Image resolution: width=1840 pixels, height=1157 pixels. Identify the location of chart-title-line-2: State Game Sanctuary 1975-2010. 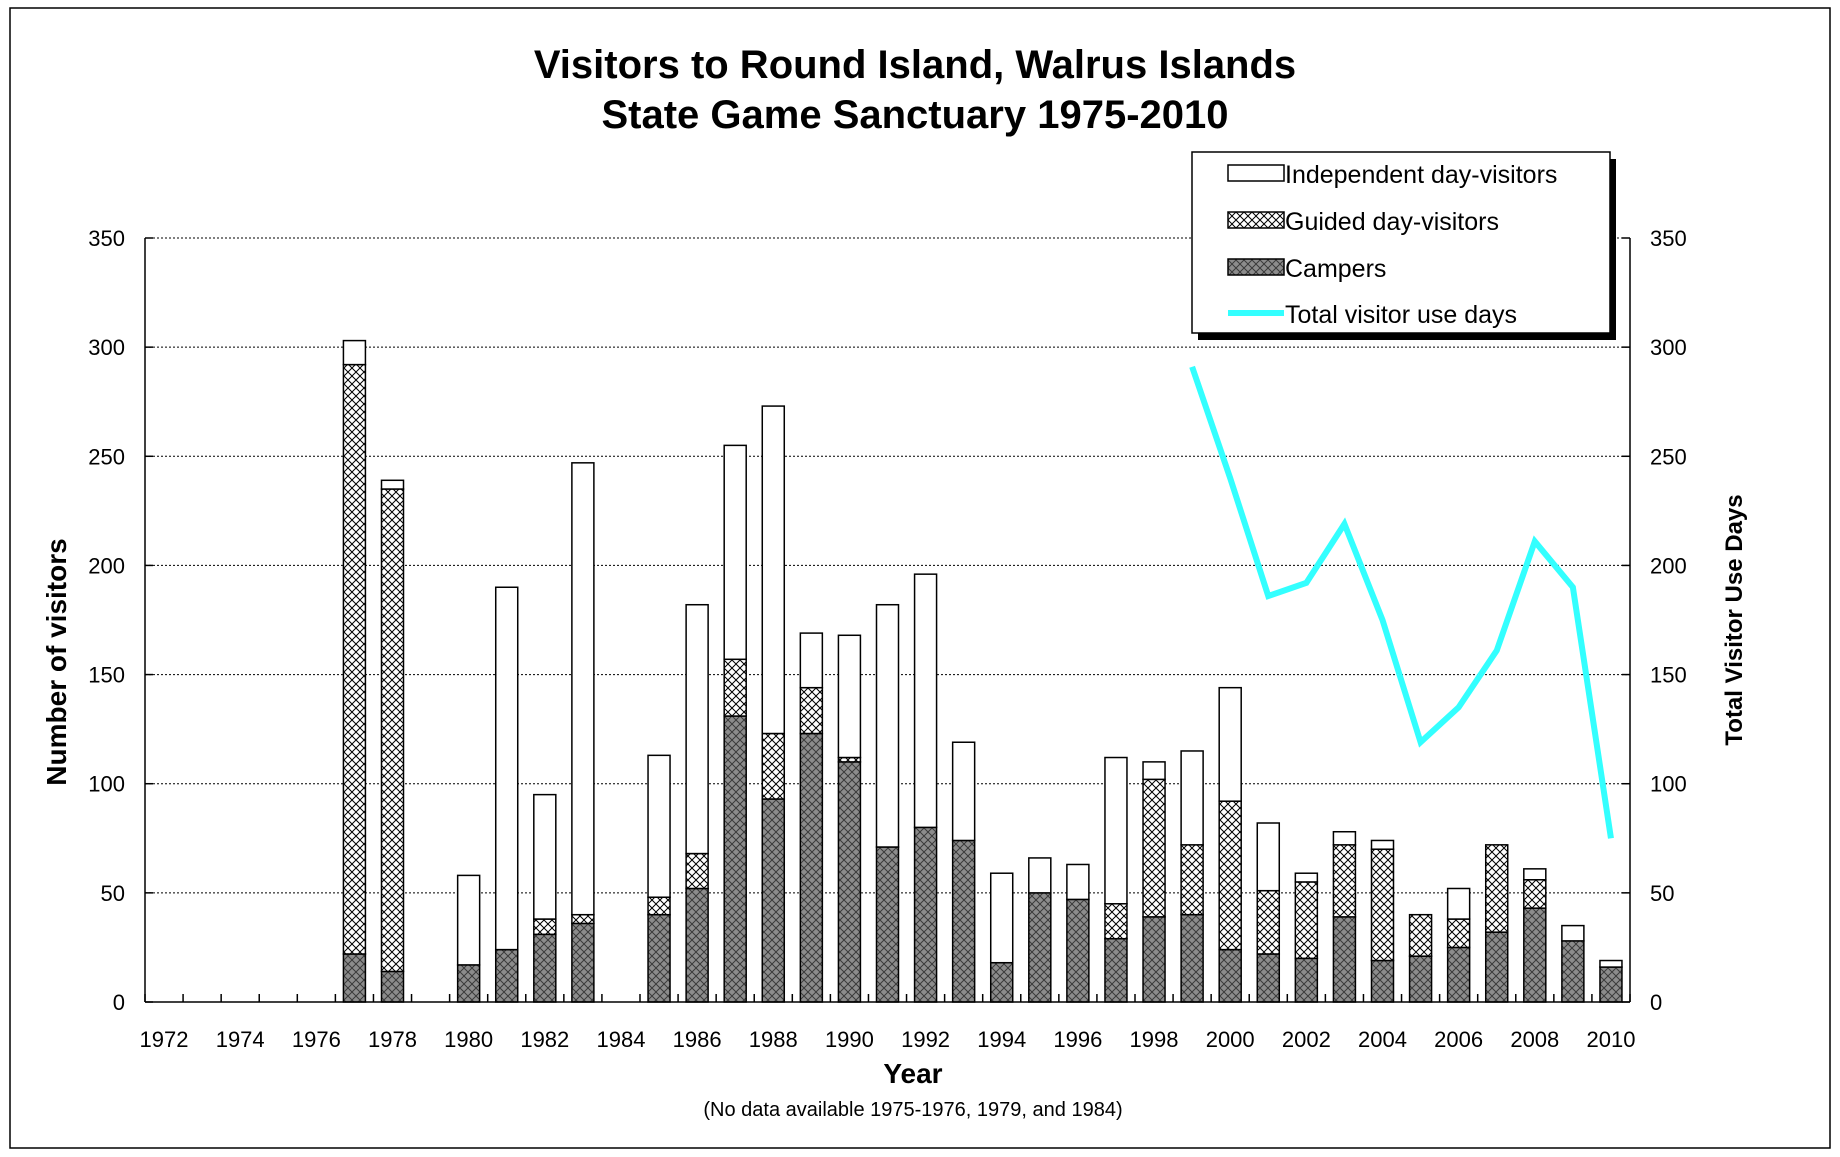
(914, 115).